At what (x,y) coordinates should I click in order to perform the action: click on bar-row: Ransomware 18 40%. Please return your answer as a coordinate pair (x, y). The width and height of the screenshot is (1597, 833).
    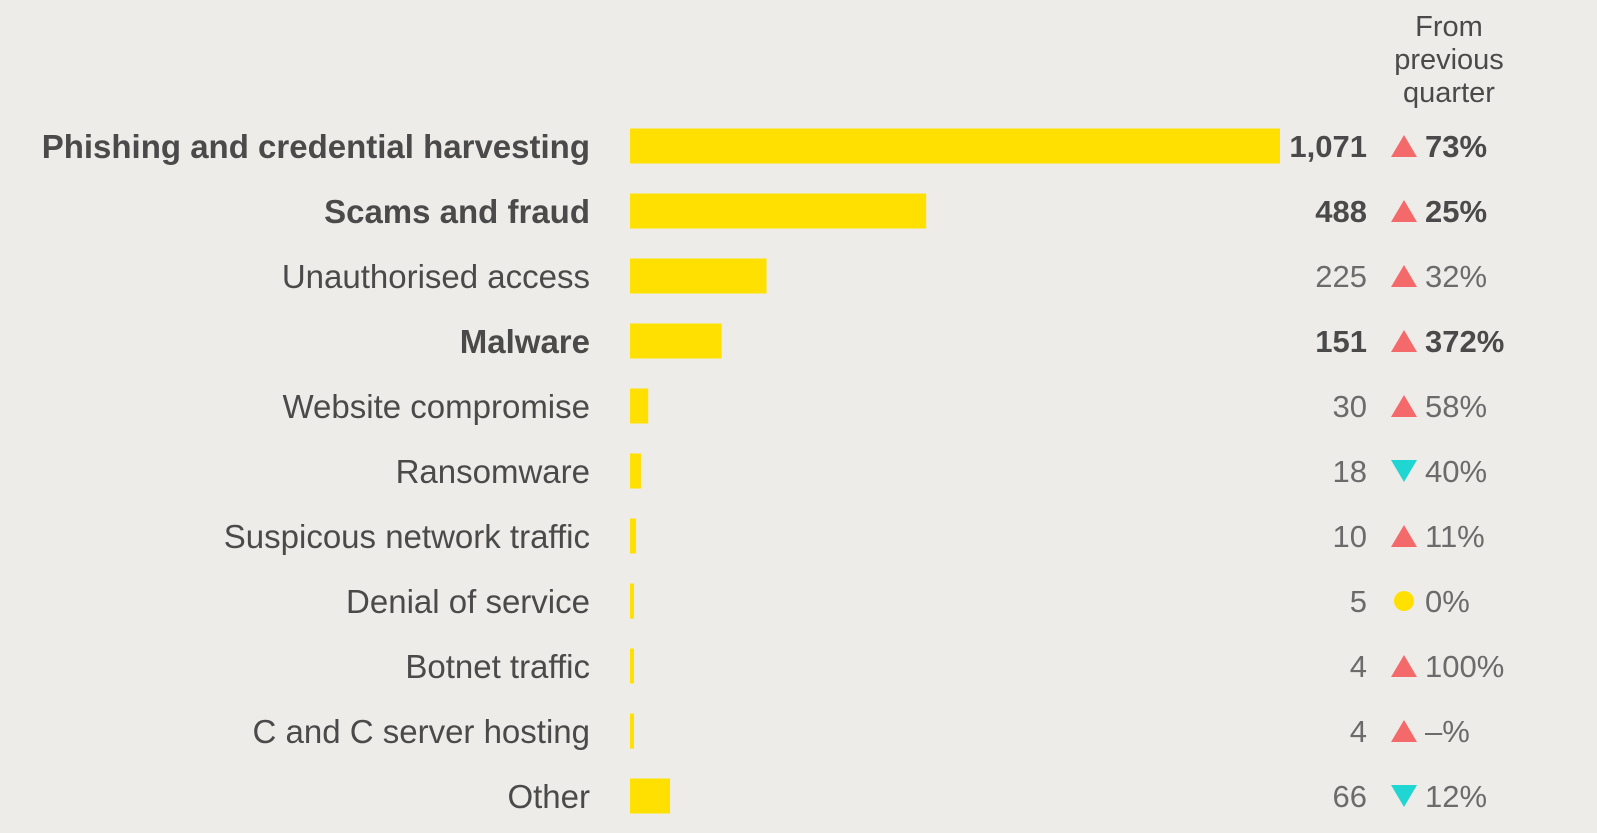
    Looking at the image, I should click on (941, 471).